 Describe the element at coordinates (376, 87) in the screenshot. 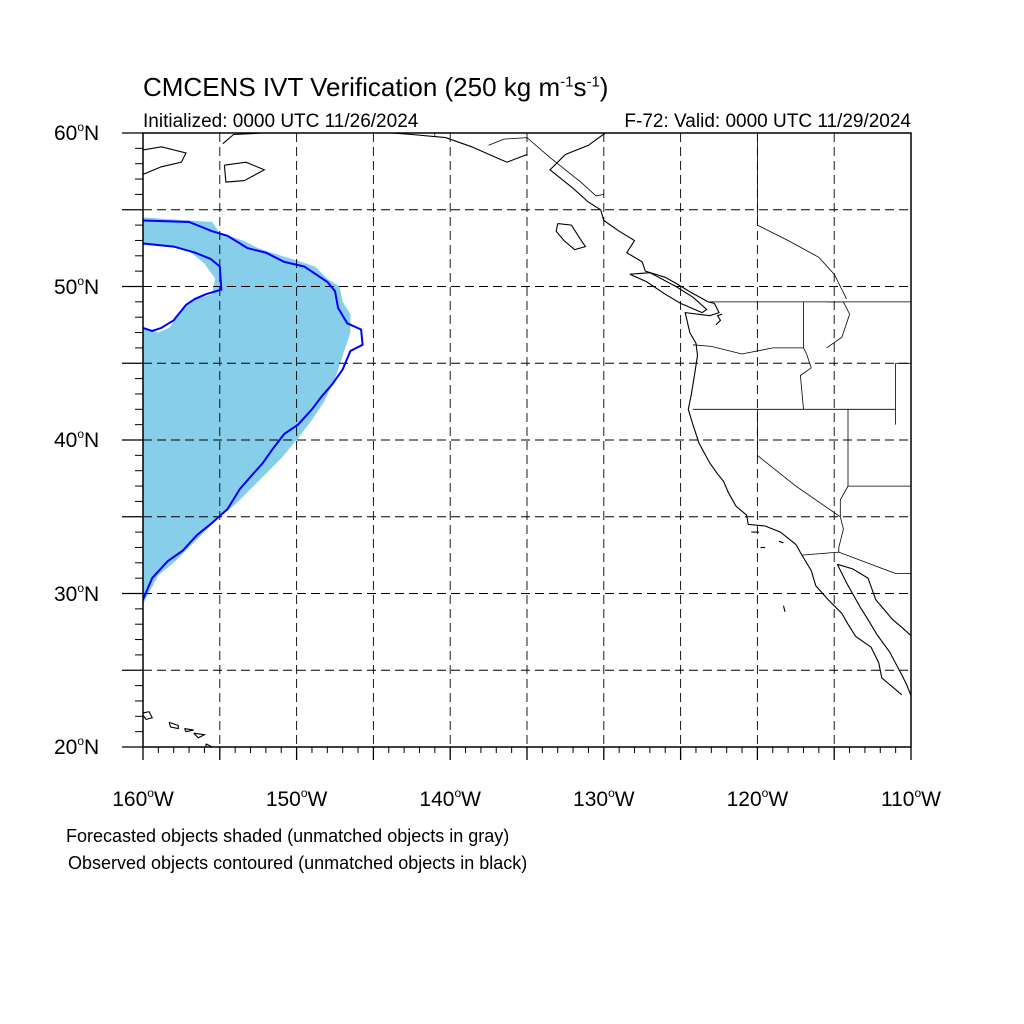

I see `chart-title: CMCENS IVT Verification (250 kg m-1s-1)` at that location.